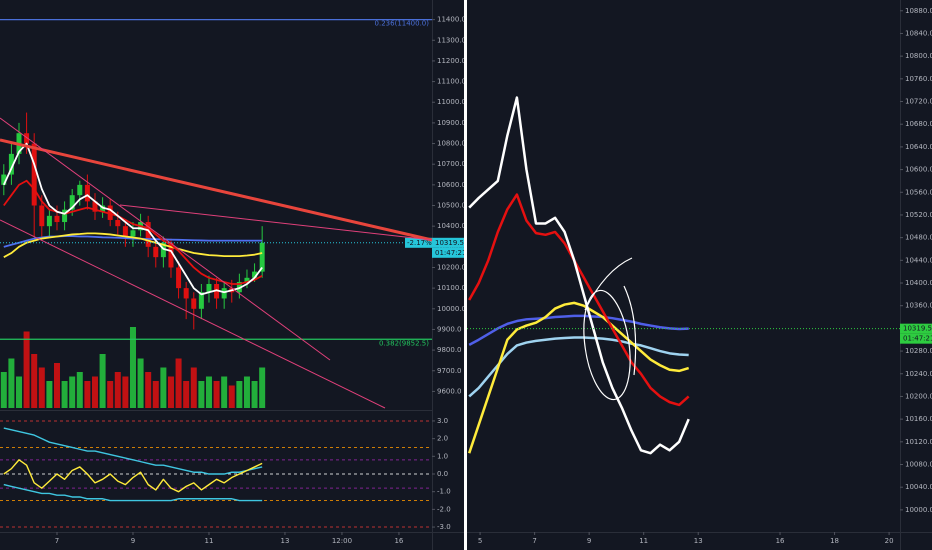  What do you see at coordinates (918, 215) in the screenshot?
I see `y-tick-label: 10520.0` at bounding box center [918, 215].